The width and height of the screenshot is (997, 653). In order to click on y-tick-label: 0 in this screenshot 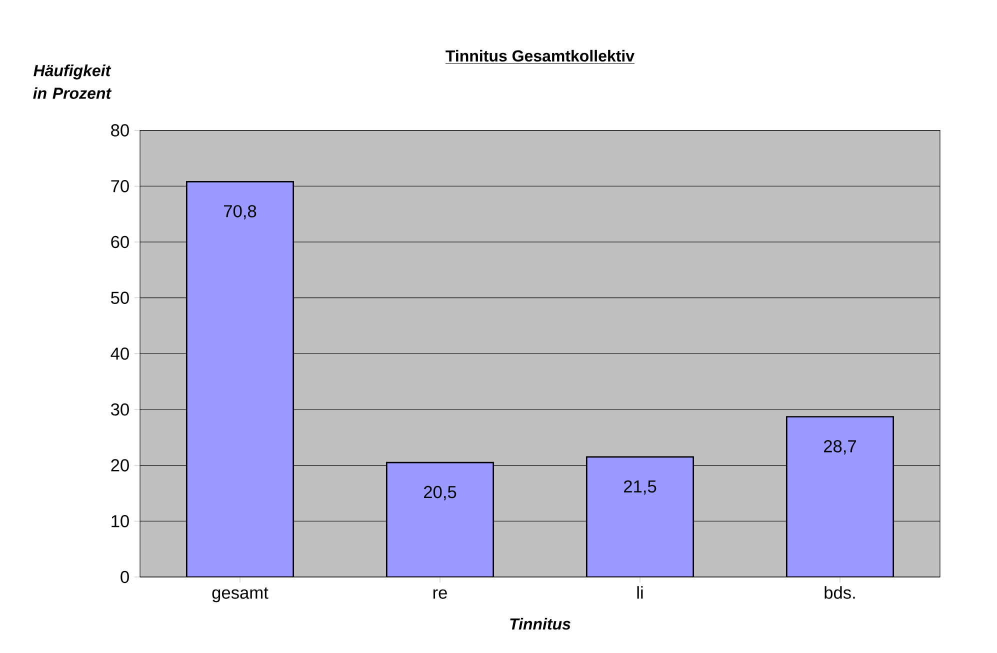, I will do `click(124, 577)`.